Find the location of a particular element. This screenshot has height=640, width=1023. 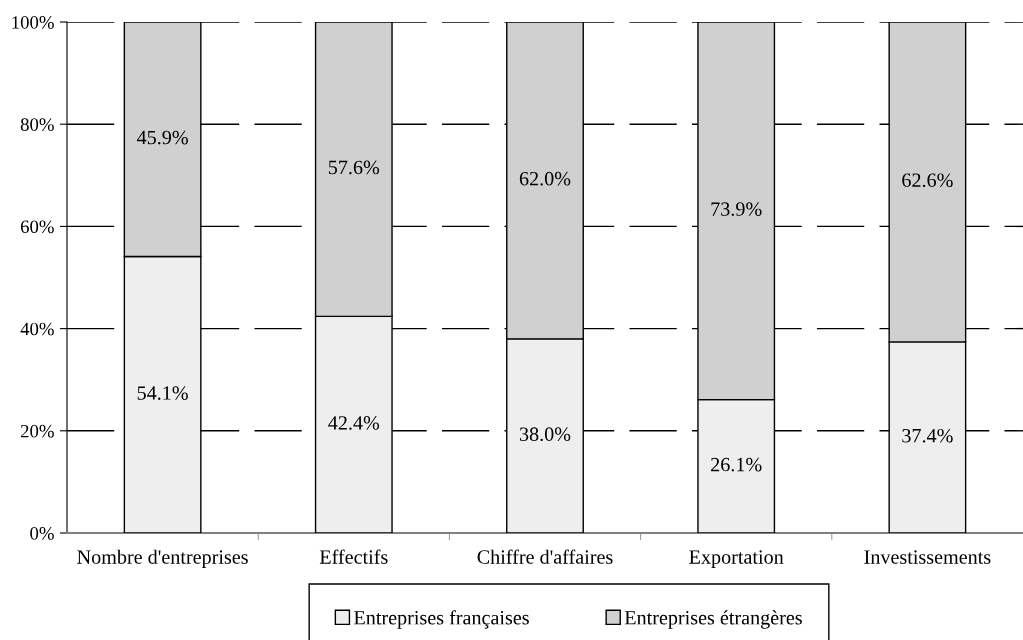

y-tick-label: 0% is located at coordinates (42, 533).